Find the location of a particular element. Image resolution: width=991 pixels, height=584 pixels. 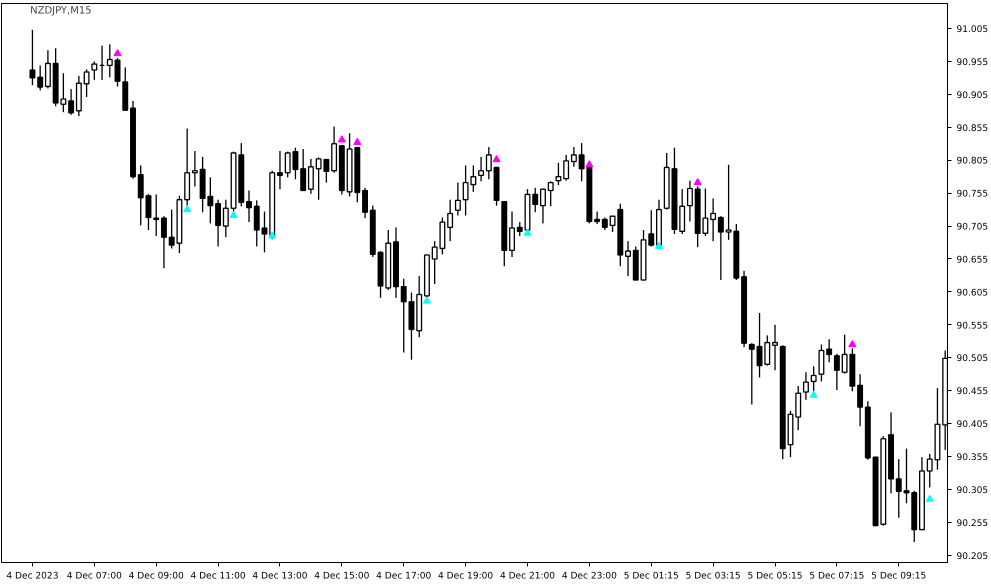

y-tick-label: 90.705 is located at coordinates (972, 227).